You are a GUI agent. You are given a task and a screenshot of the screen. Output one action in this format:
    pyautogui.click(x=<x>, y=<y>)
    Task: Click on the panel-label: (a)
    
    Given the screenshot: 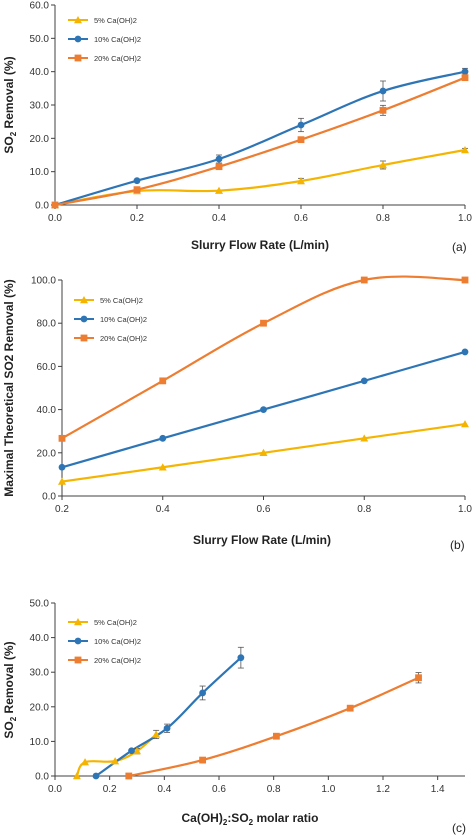 What is the action you would take?
    pyautogui.click(x=459, y=247)
    